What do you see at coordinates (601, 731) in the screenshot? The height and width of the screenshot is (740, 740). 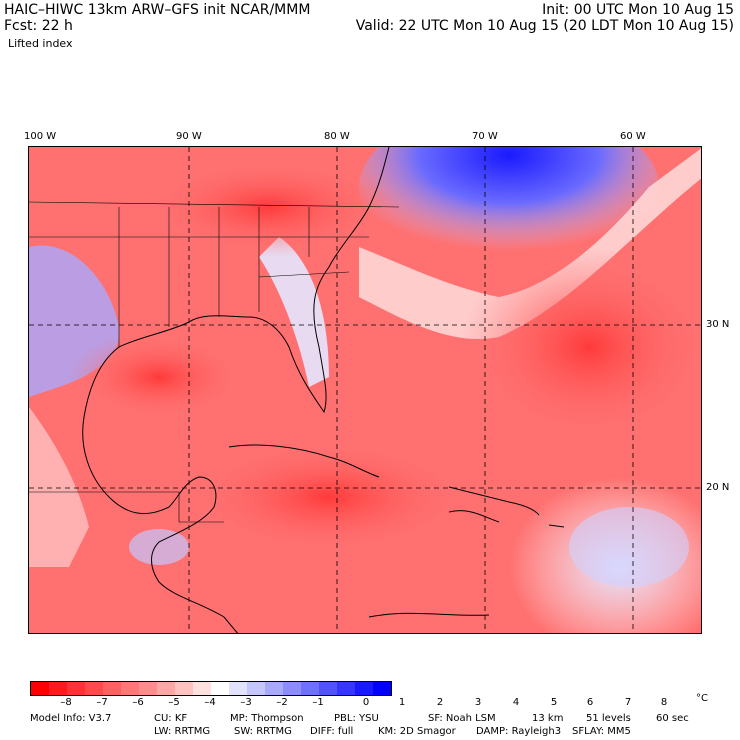 I see `model-info-item: SFLAY: MM5` at bounding box center [601, 731].